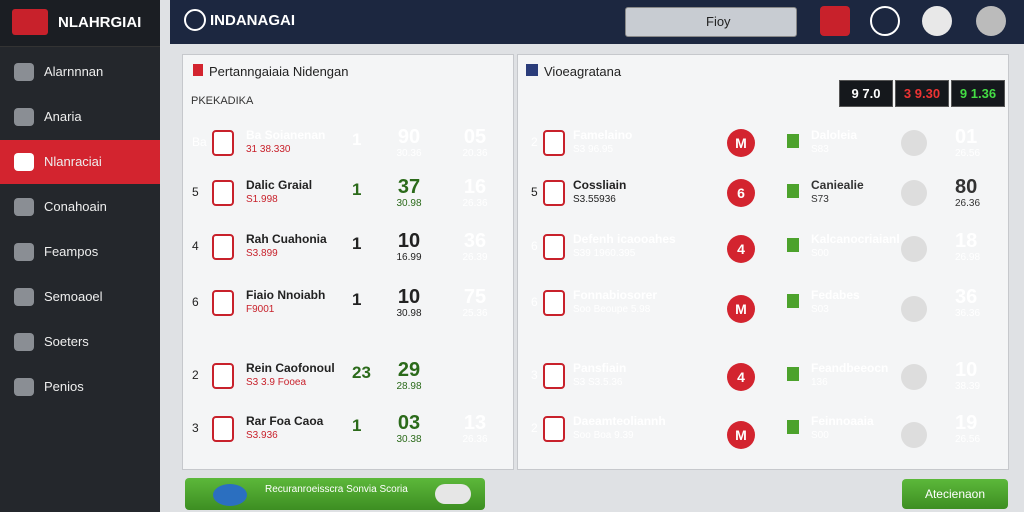 The width and height of the screenshot is (1024, 512). What do you see at coordinates (835, 21) in the screenshot?
I see `flag-icon` at bounding box center [835, 21].